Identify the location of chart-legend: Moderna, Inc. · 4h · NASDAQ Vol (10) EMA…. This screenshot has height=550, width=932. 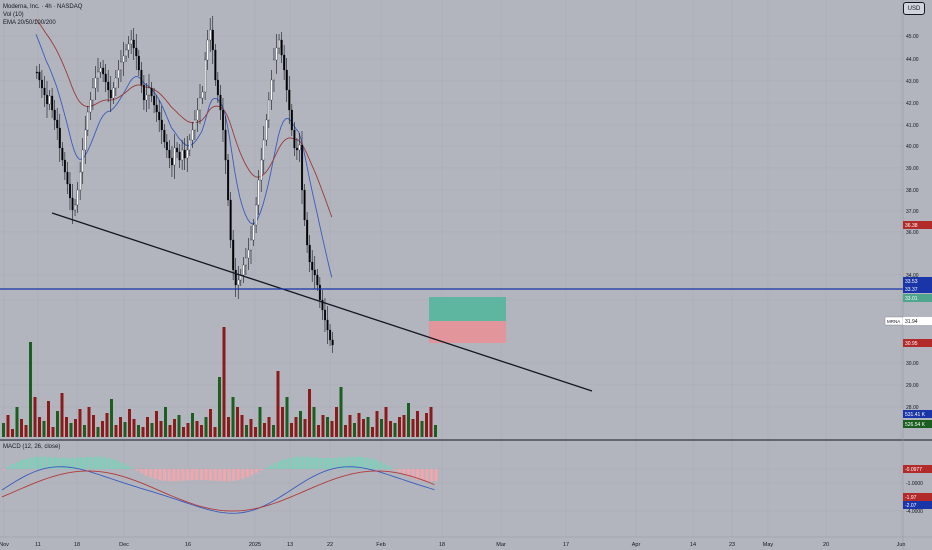
(42, 15).